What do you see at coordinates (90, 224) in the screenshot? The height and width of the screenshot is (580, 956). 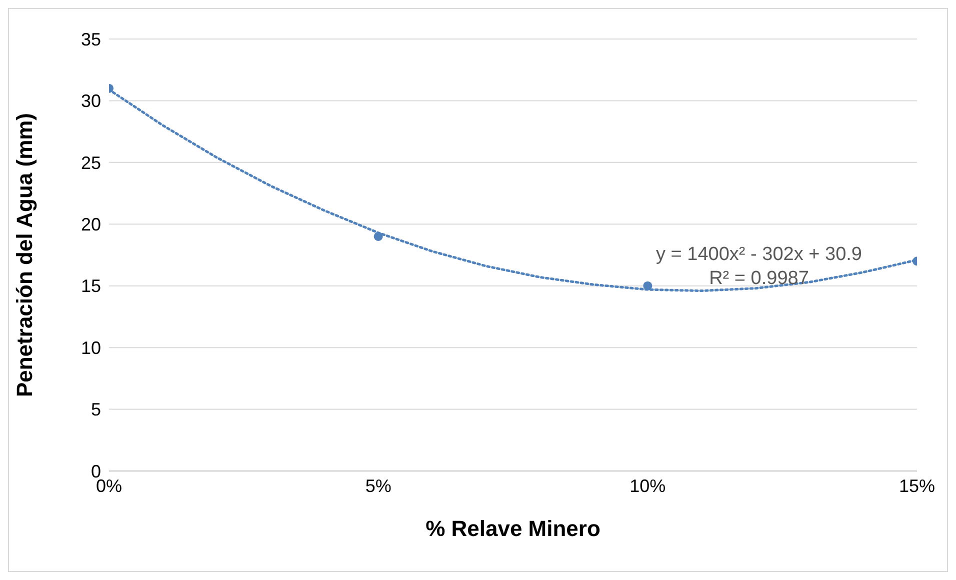 I see `y-tick-label: 20` at bounding box center [90, 224].